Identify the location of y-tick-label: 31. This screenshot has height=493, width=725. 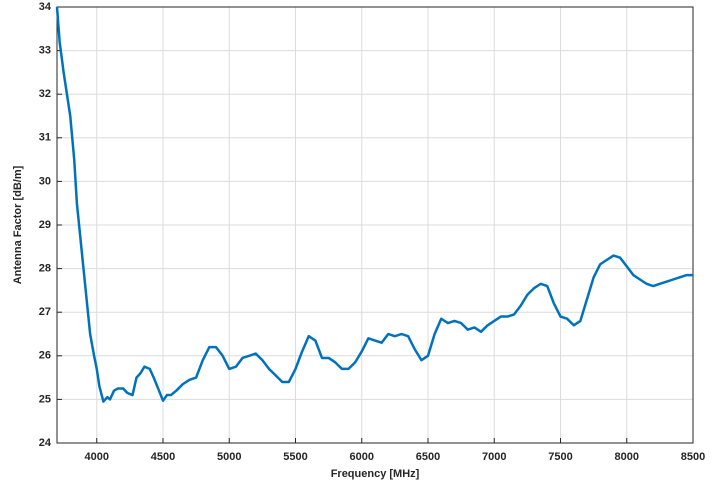
(45, 138).